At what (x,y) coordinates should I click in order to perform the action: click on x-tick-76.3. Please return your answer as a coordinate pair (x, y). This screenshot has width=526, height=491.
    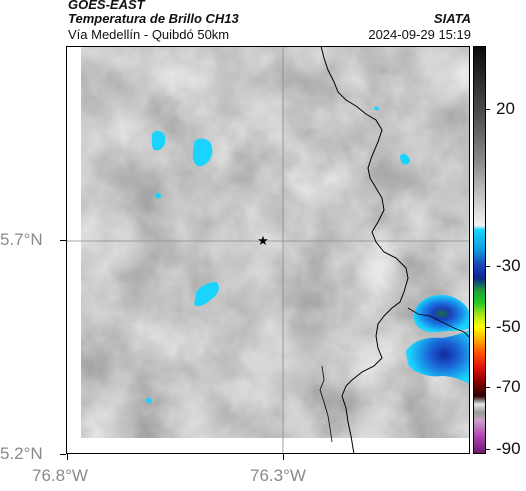
    Looking at the image, I should click on (283, 457).